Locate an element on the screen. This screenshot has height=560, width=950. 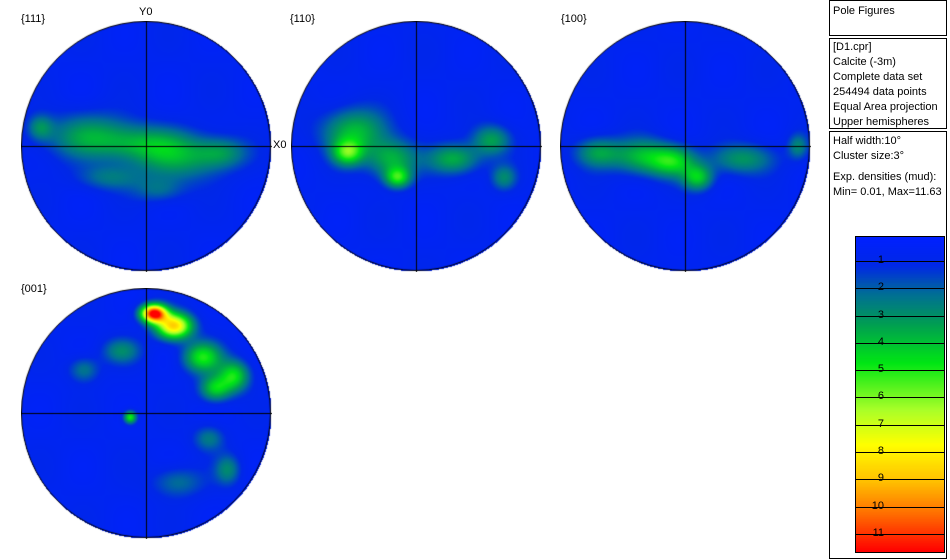
info-line-points: 254494 data points is located at coordinates (880, 92).